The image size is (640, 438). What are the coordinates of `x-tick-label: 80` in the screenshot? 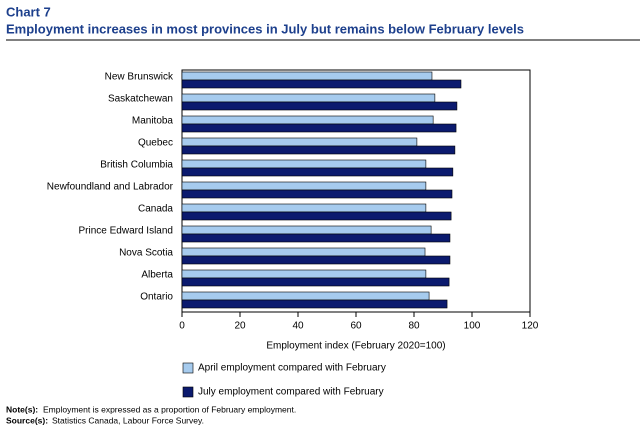 It's located at (414, 326).